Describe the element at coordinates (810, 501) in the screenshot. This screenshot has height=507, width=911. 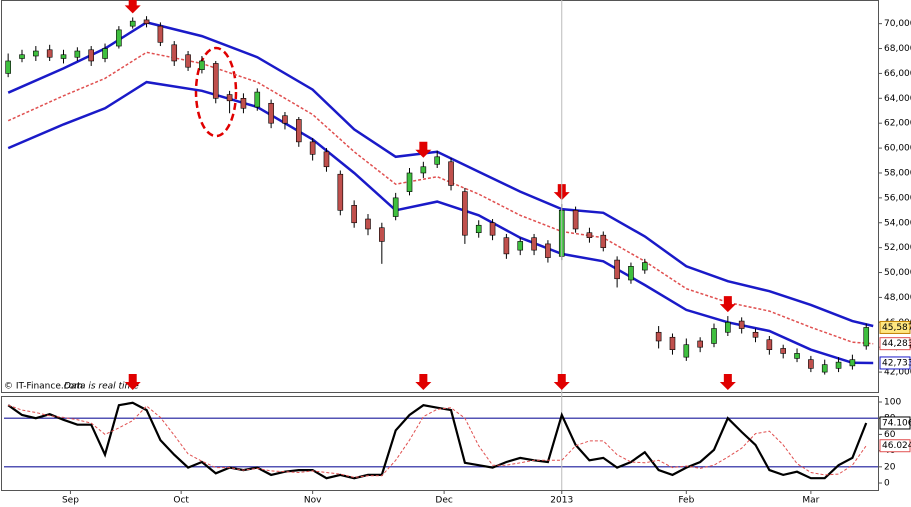
I see `x-tick-label: Mar` at that location.